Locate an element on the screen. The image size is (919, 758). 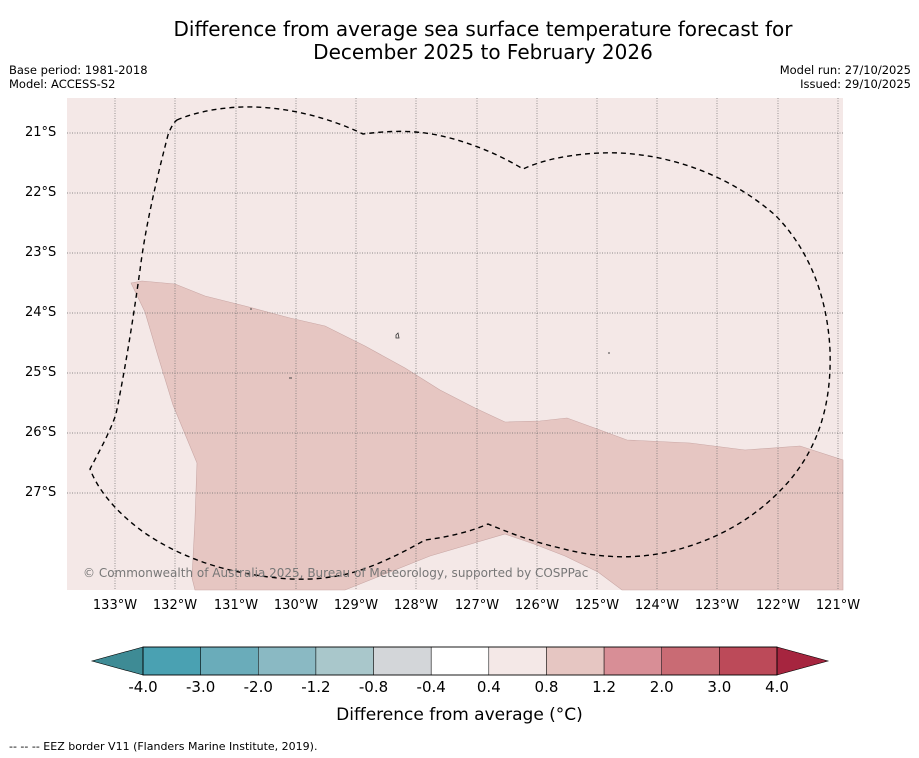
lon-label-124w: 124°W is located at coordinates (657, 605).